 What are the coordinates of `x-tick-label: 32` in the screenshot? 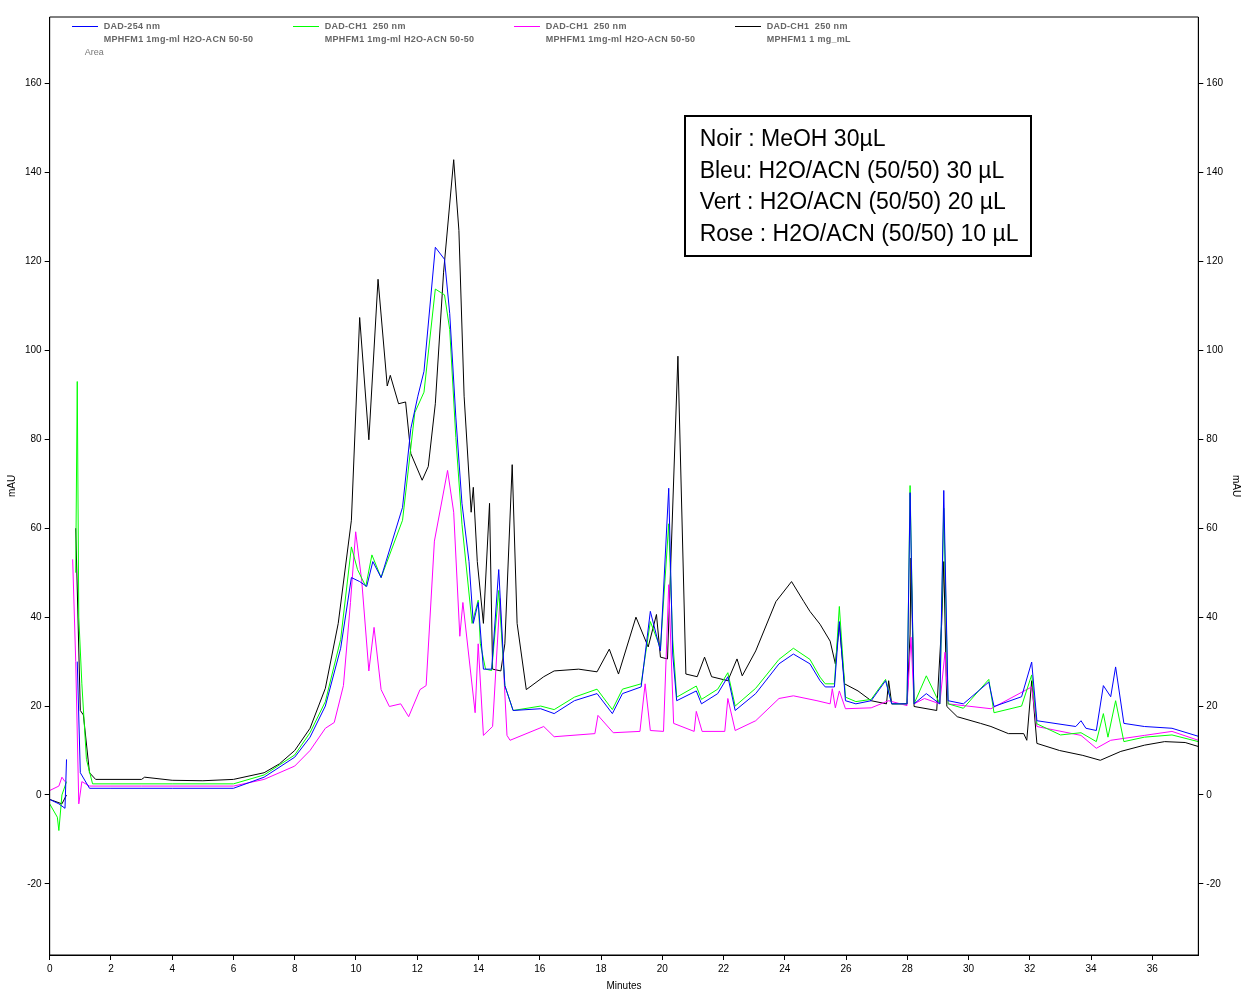 It's located at (1030, 968).